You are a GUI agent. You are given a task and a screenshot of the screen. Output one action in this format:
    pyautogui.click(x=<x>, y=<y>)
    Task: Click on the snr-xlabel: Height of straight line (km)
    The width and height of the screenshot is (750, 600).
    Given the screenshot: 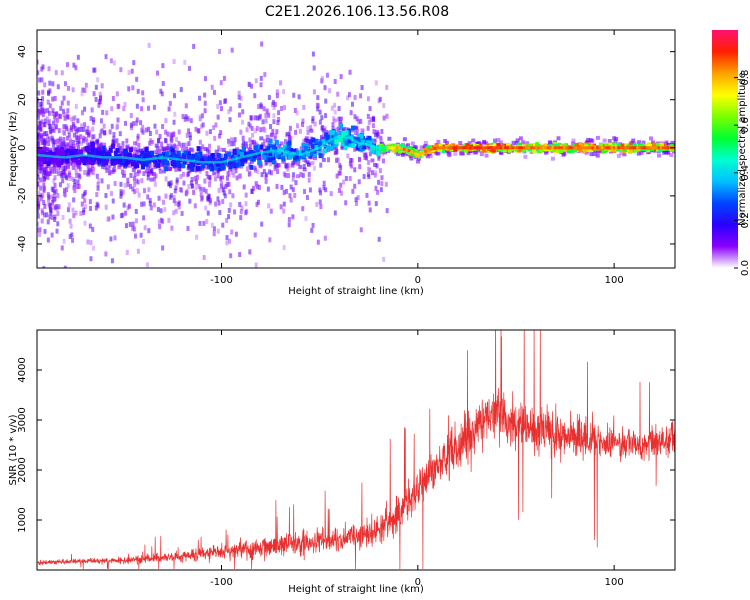 What is the action you would take?
    pyautogui.click(x=356, y=589)
    